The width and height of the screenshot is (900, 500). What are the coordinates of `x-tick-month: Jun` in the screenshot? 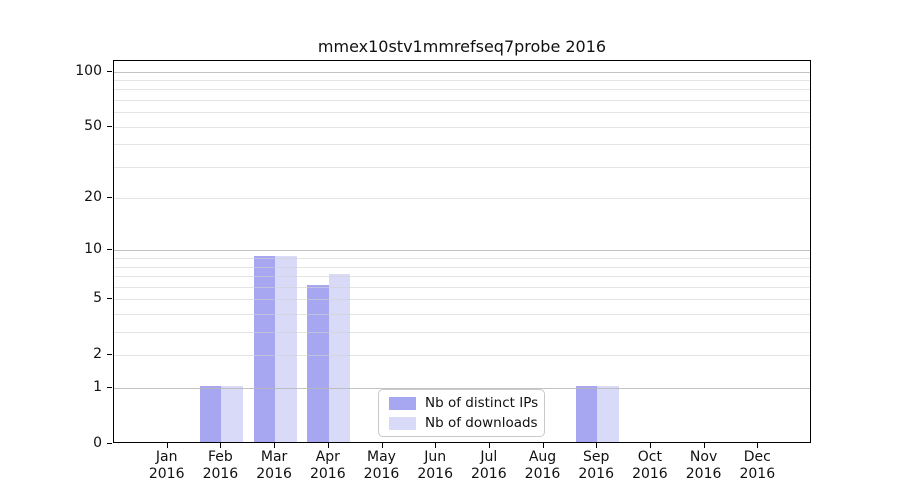 It's located at (435, 457).